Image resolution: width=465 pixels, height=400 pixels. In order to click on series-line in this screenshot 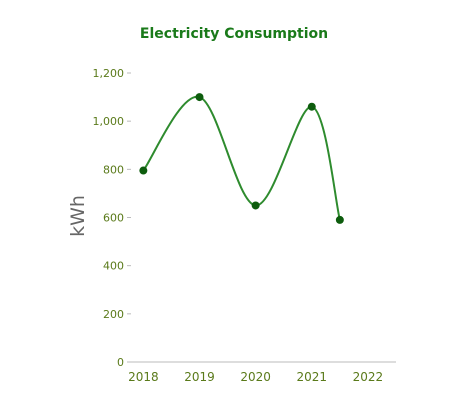, I will do `click(241, 158)`.